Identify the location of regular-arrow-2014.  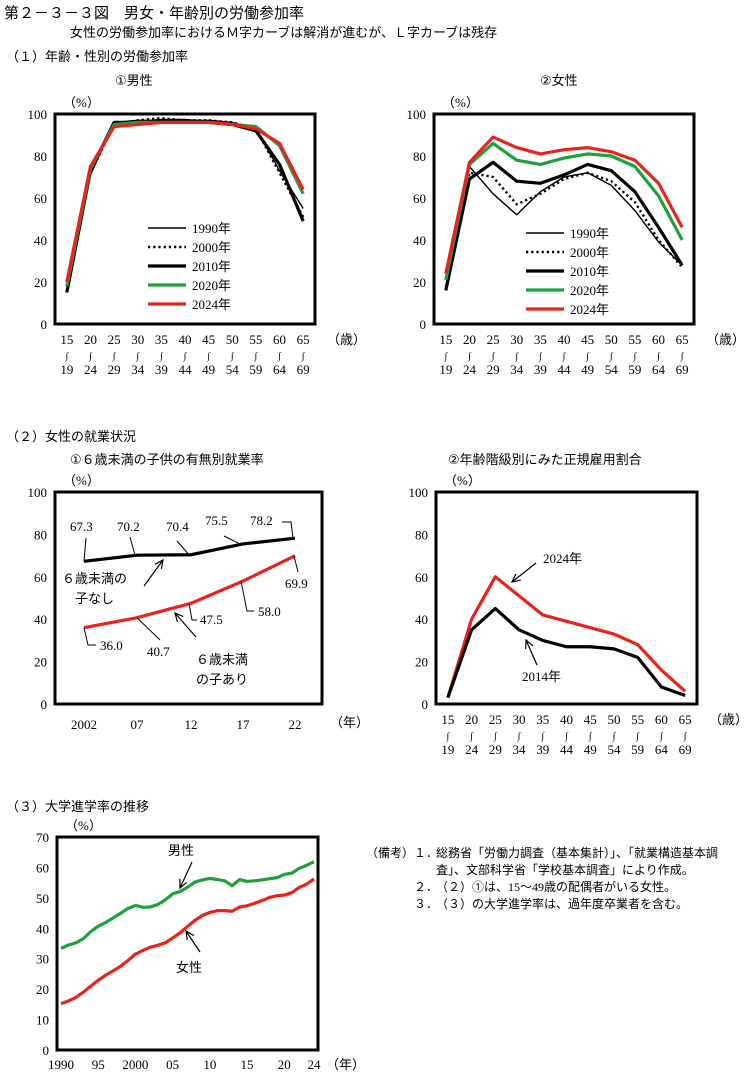
(531, 652).